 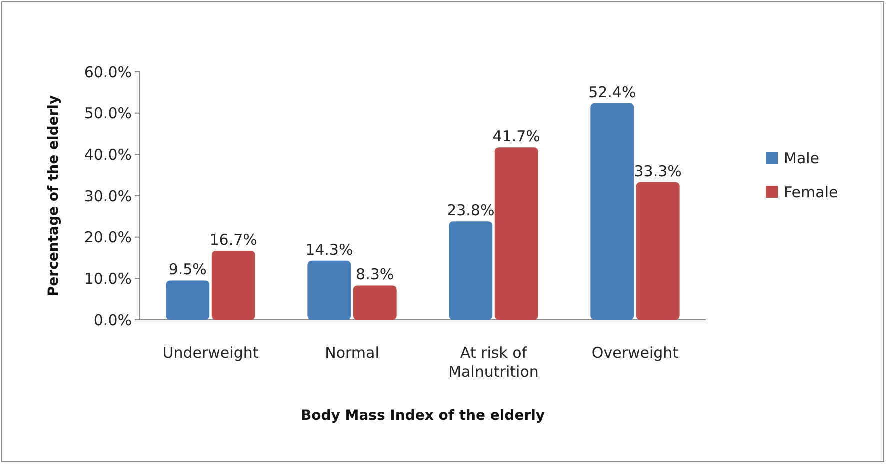 I want to click on data-label: 16.7%, so click(x=234, y=239).